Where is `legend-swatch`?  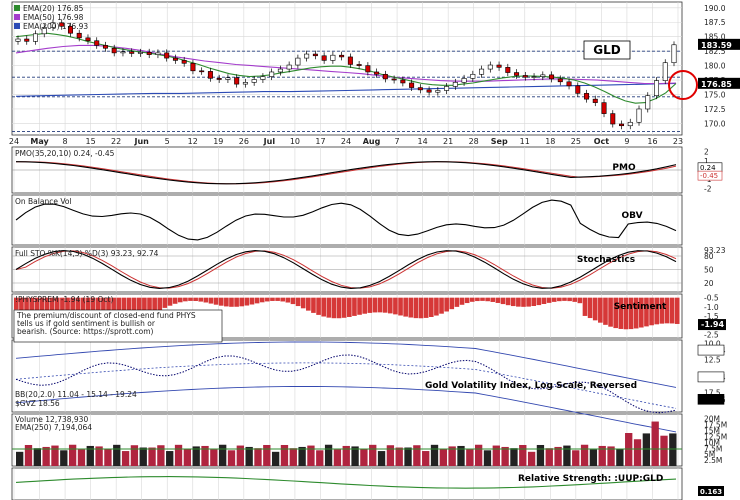 legend-swatch is located at coordinates (17, 26).